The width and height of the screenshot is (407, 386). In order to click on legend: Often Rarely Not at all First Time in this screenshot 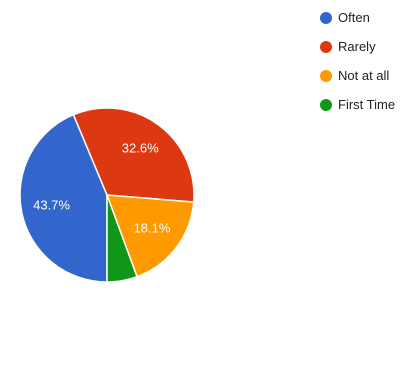, I will do `click(357, 68)`.